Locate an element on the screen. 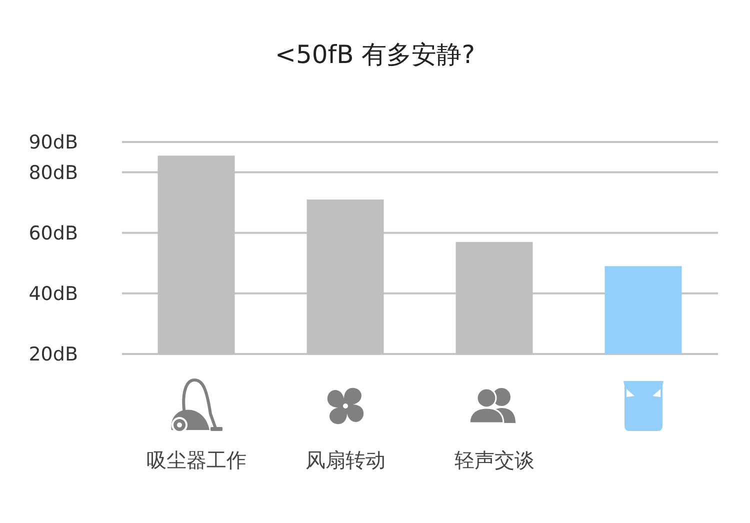  y-tick-label: 90dB is located at coordinates (53, 143).